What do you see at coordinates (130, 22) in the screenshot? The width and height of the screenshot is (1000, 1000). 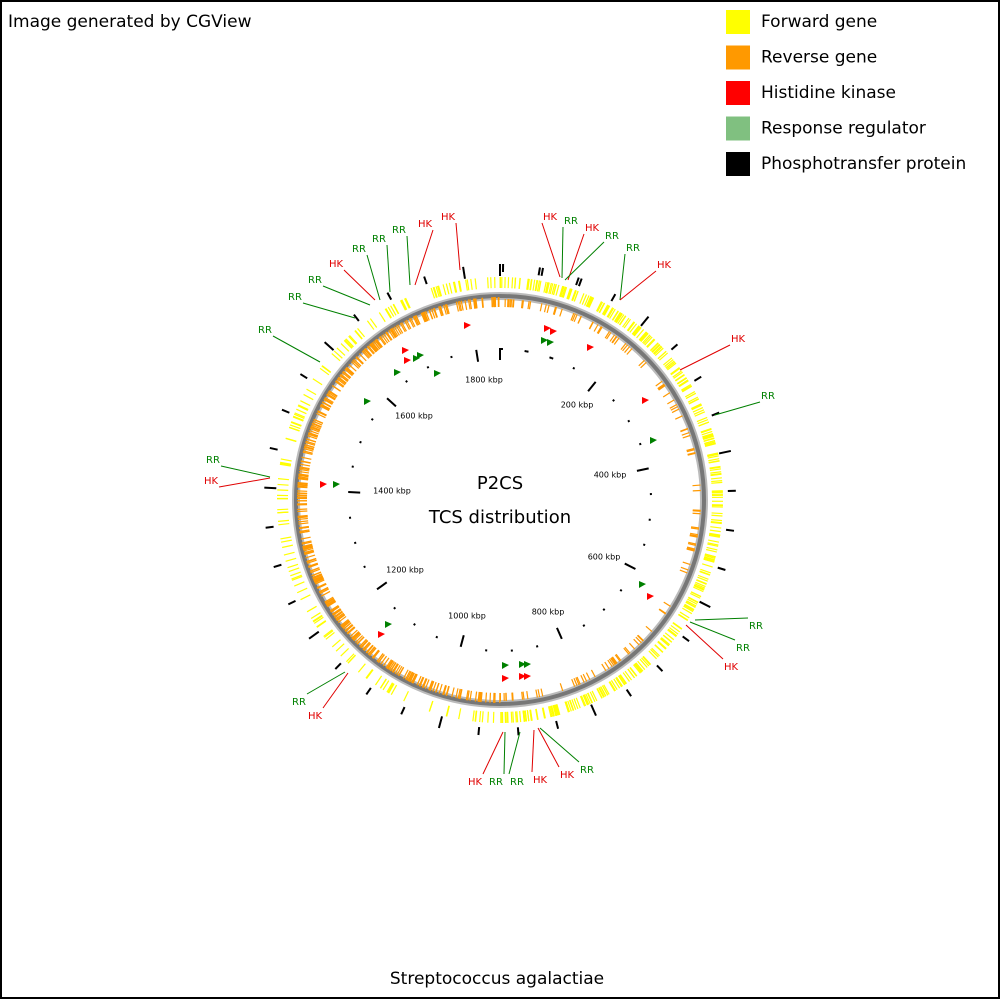 I see `header-title: Image generated by CGView` at bounding box center [130, 22].